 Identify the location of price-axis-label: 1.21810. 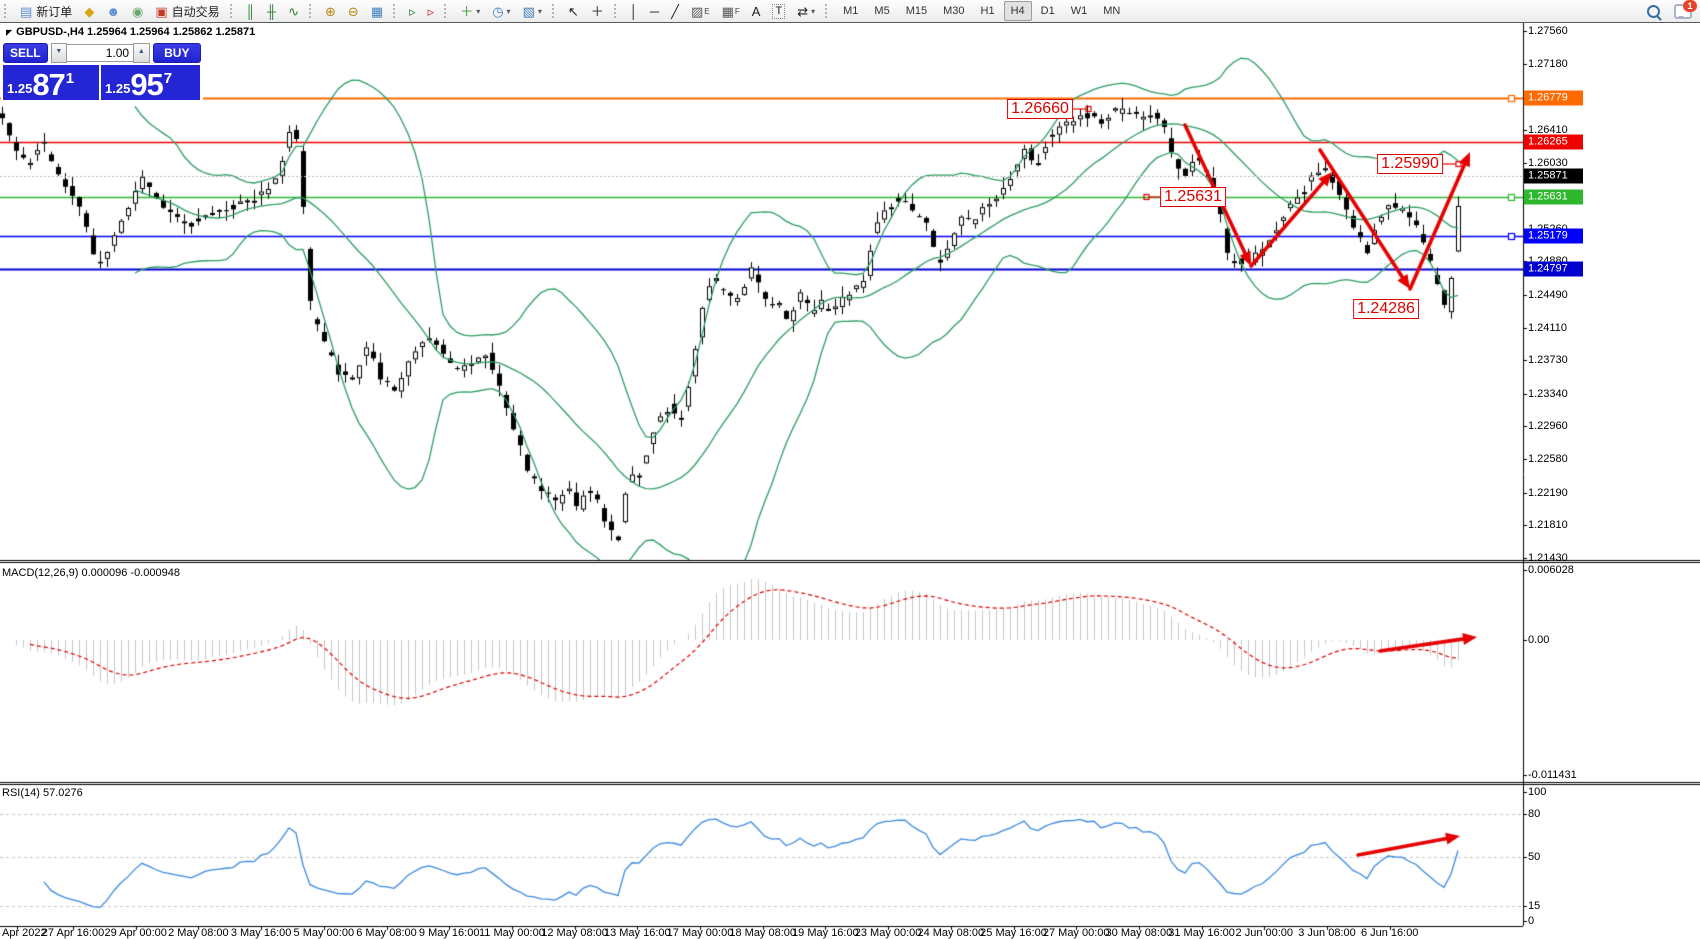
(1548, 525).